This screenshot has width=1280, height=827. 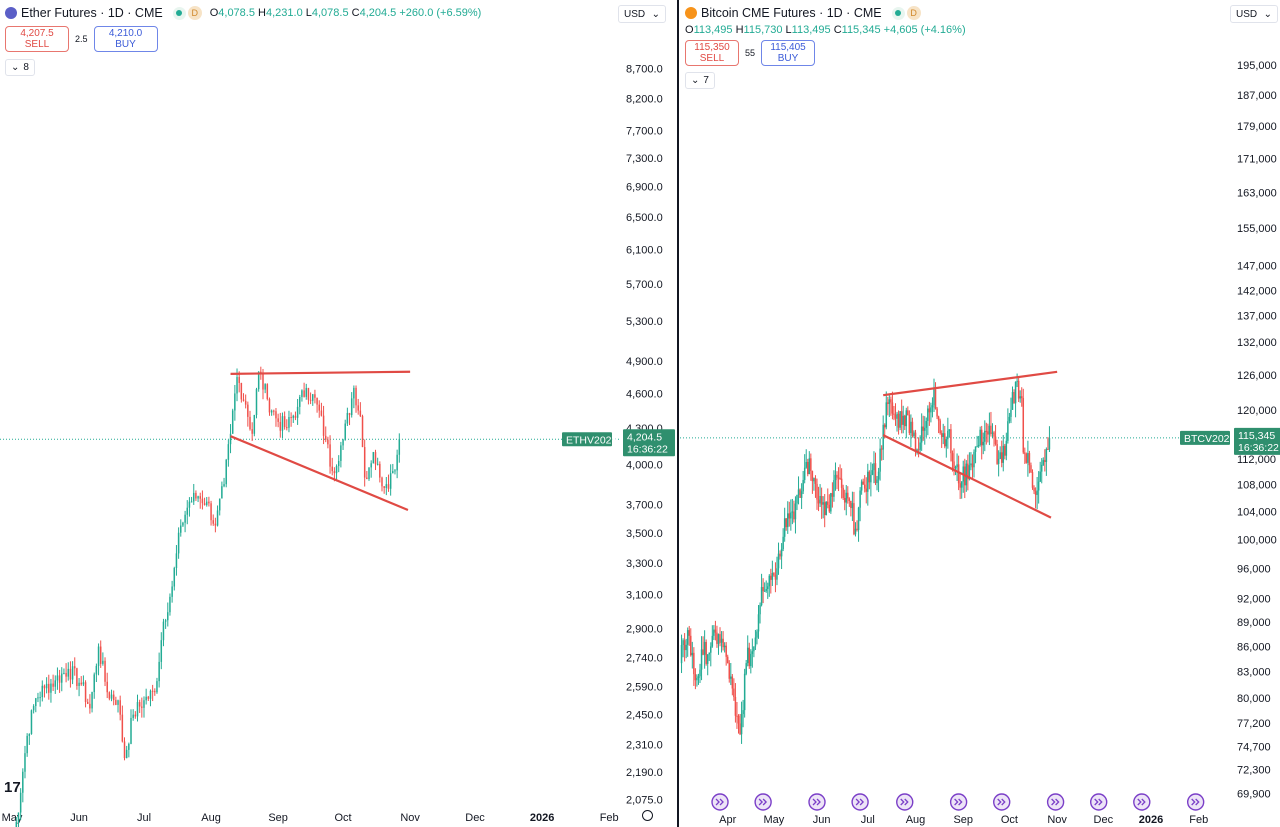 I want to click on ohlc-close: 115,345, so click(x=861, y=30).